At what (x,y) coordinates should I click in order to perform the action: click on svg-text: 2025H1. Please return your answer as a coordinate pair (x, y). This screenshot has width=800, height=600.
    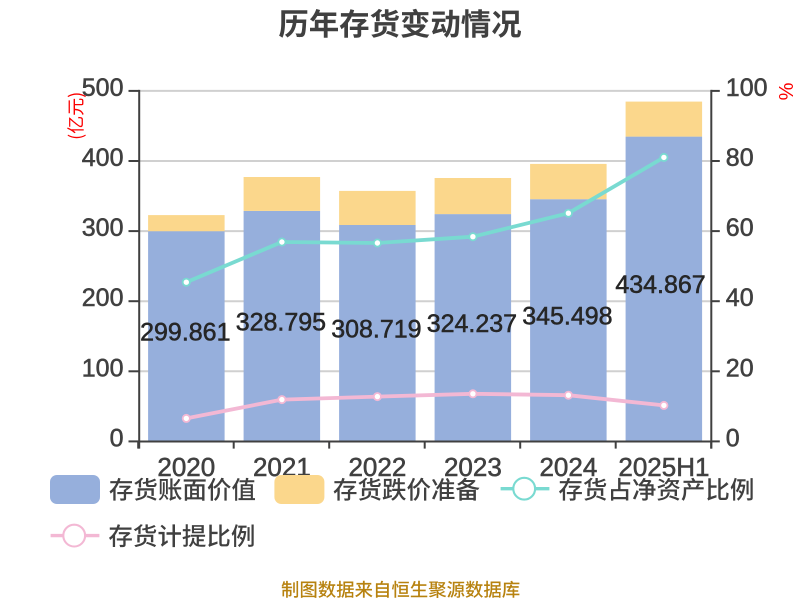
    Looking at the image, I should click on (663, 467).